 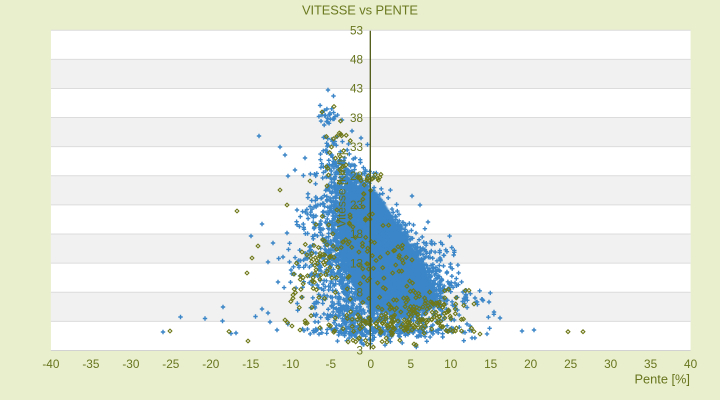 What do you see at coordinates (342, 189) in the screenshot?
I see `svg-text: Vitesse [km/h]` at bounding box center [342, 189].